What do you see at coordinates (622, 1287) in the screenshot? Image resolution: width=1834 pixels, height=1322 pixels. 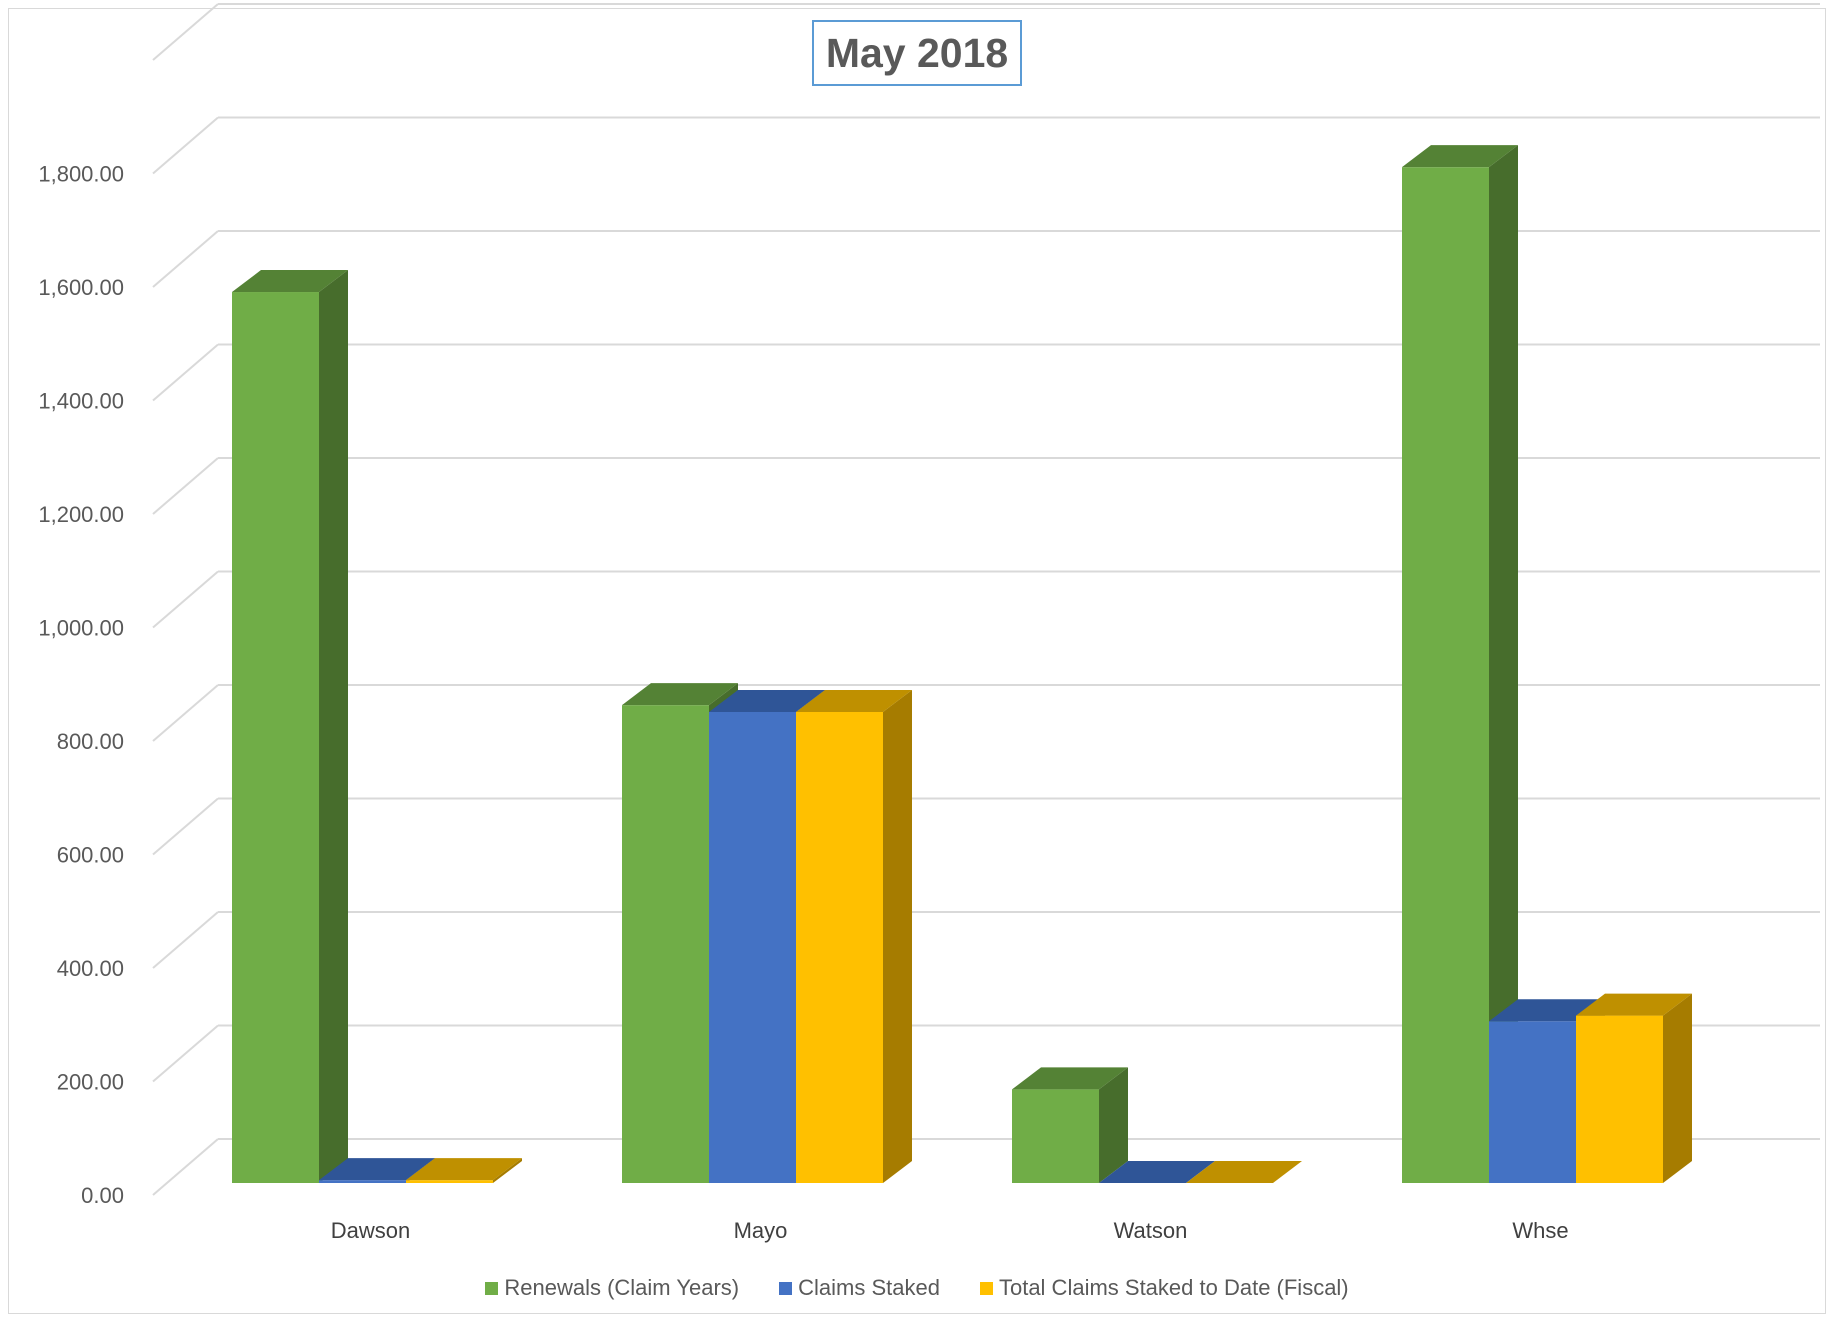 I see `legend-label: Renewals (Claim Years)` at bounding box center [622, 1287].